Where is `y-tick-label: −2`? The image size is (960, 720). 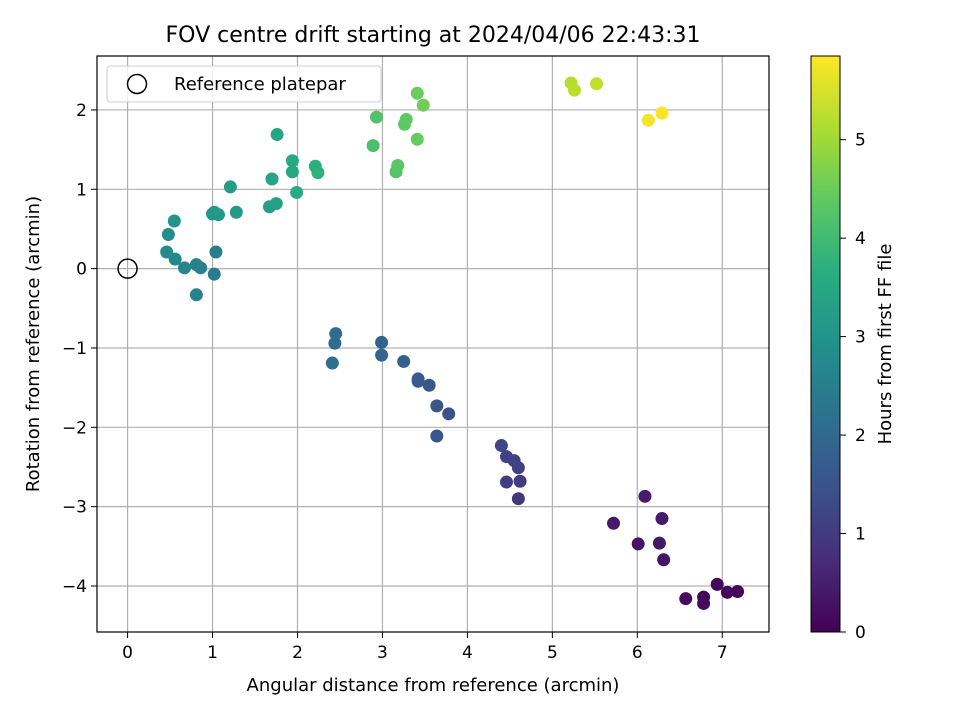 y-tick-label: −2 is located at coordinates (74, 428).